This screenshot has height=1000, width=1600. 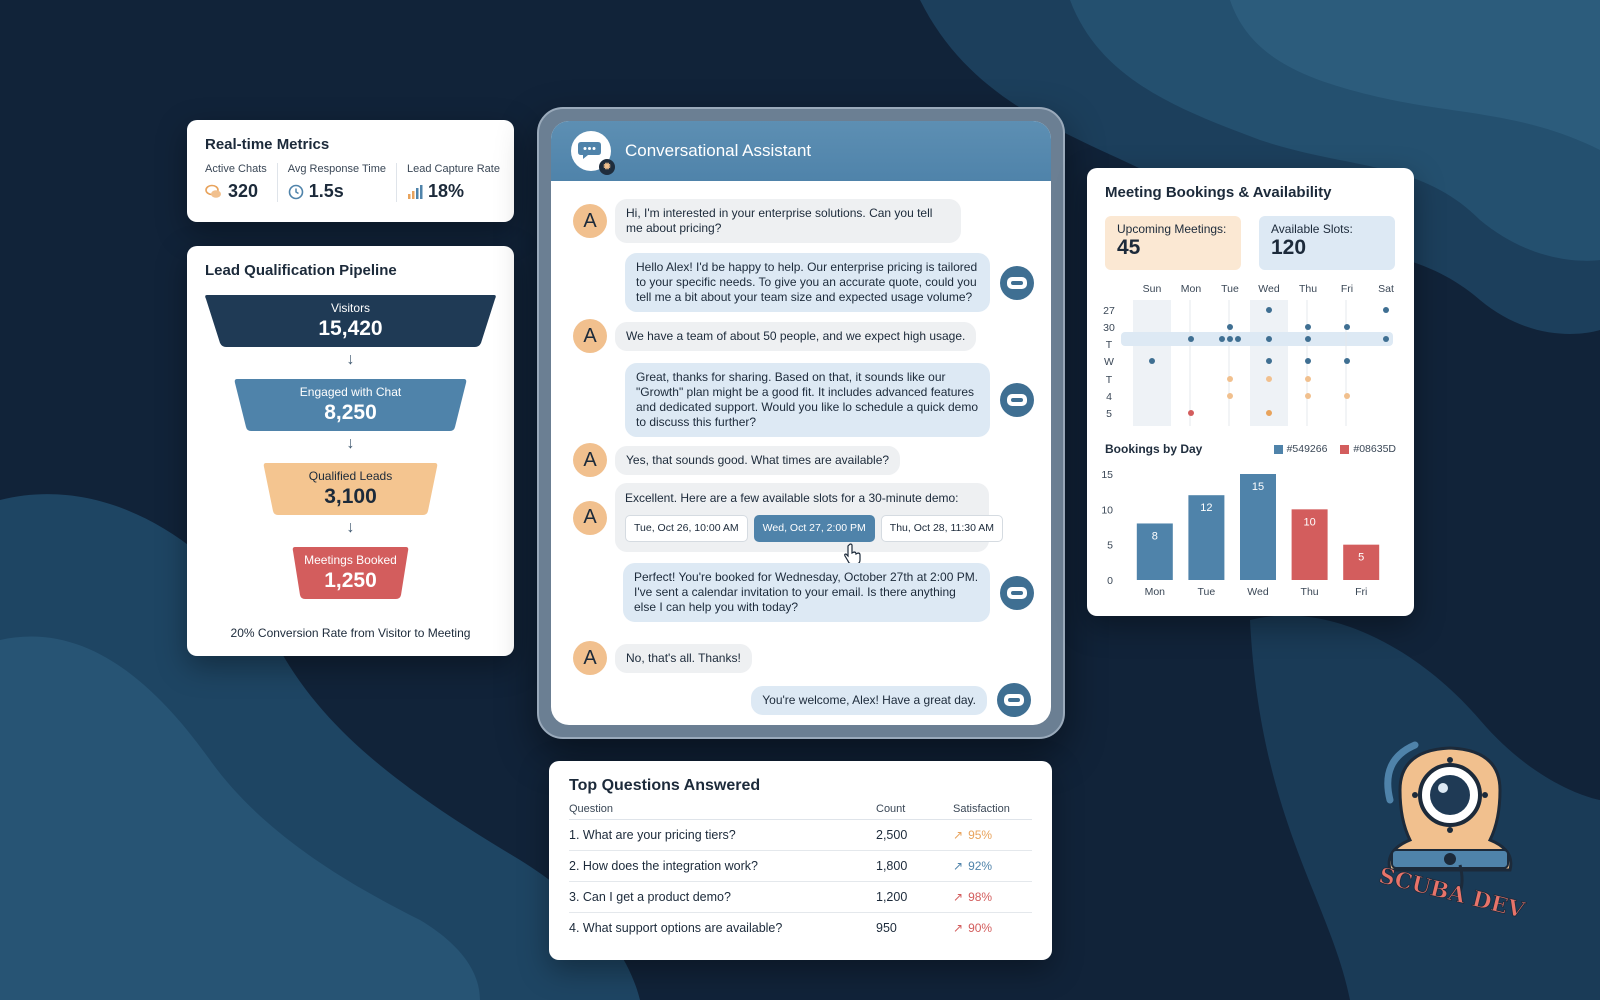 I want to click on x-tick-label: Fri, so click(x=1361, y=592).